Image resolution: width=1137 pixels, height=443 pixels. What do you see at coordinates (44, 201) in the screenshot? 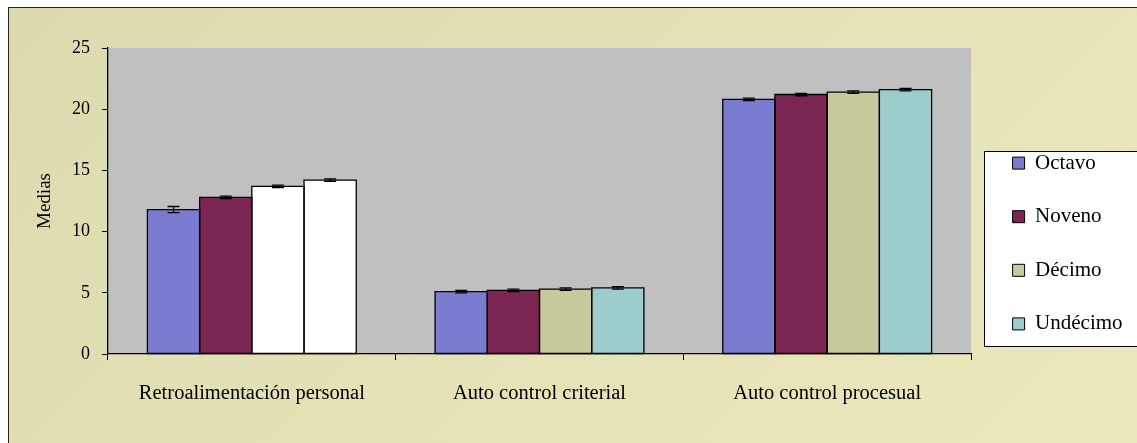
I see `y-axis-title: Medias` at bounding box center [44, 201].